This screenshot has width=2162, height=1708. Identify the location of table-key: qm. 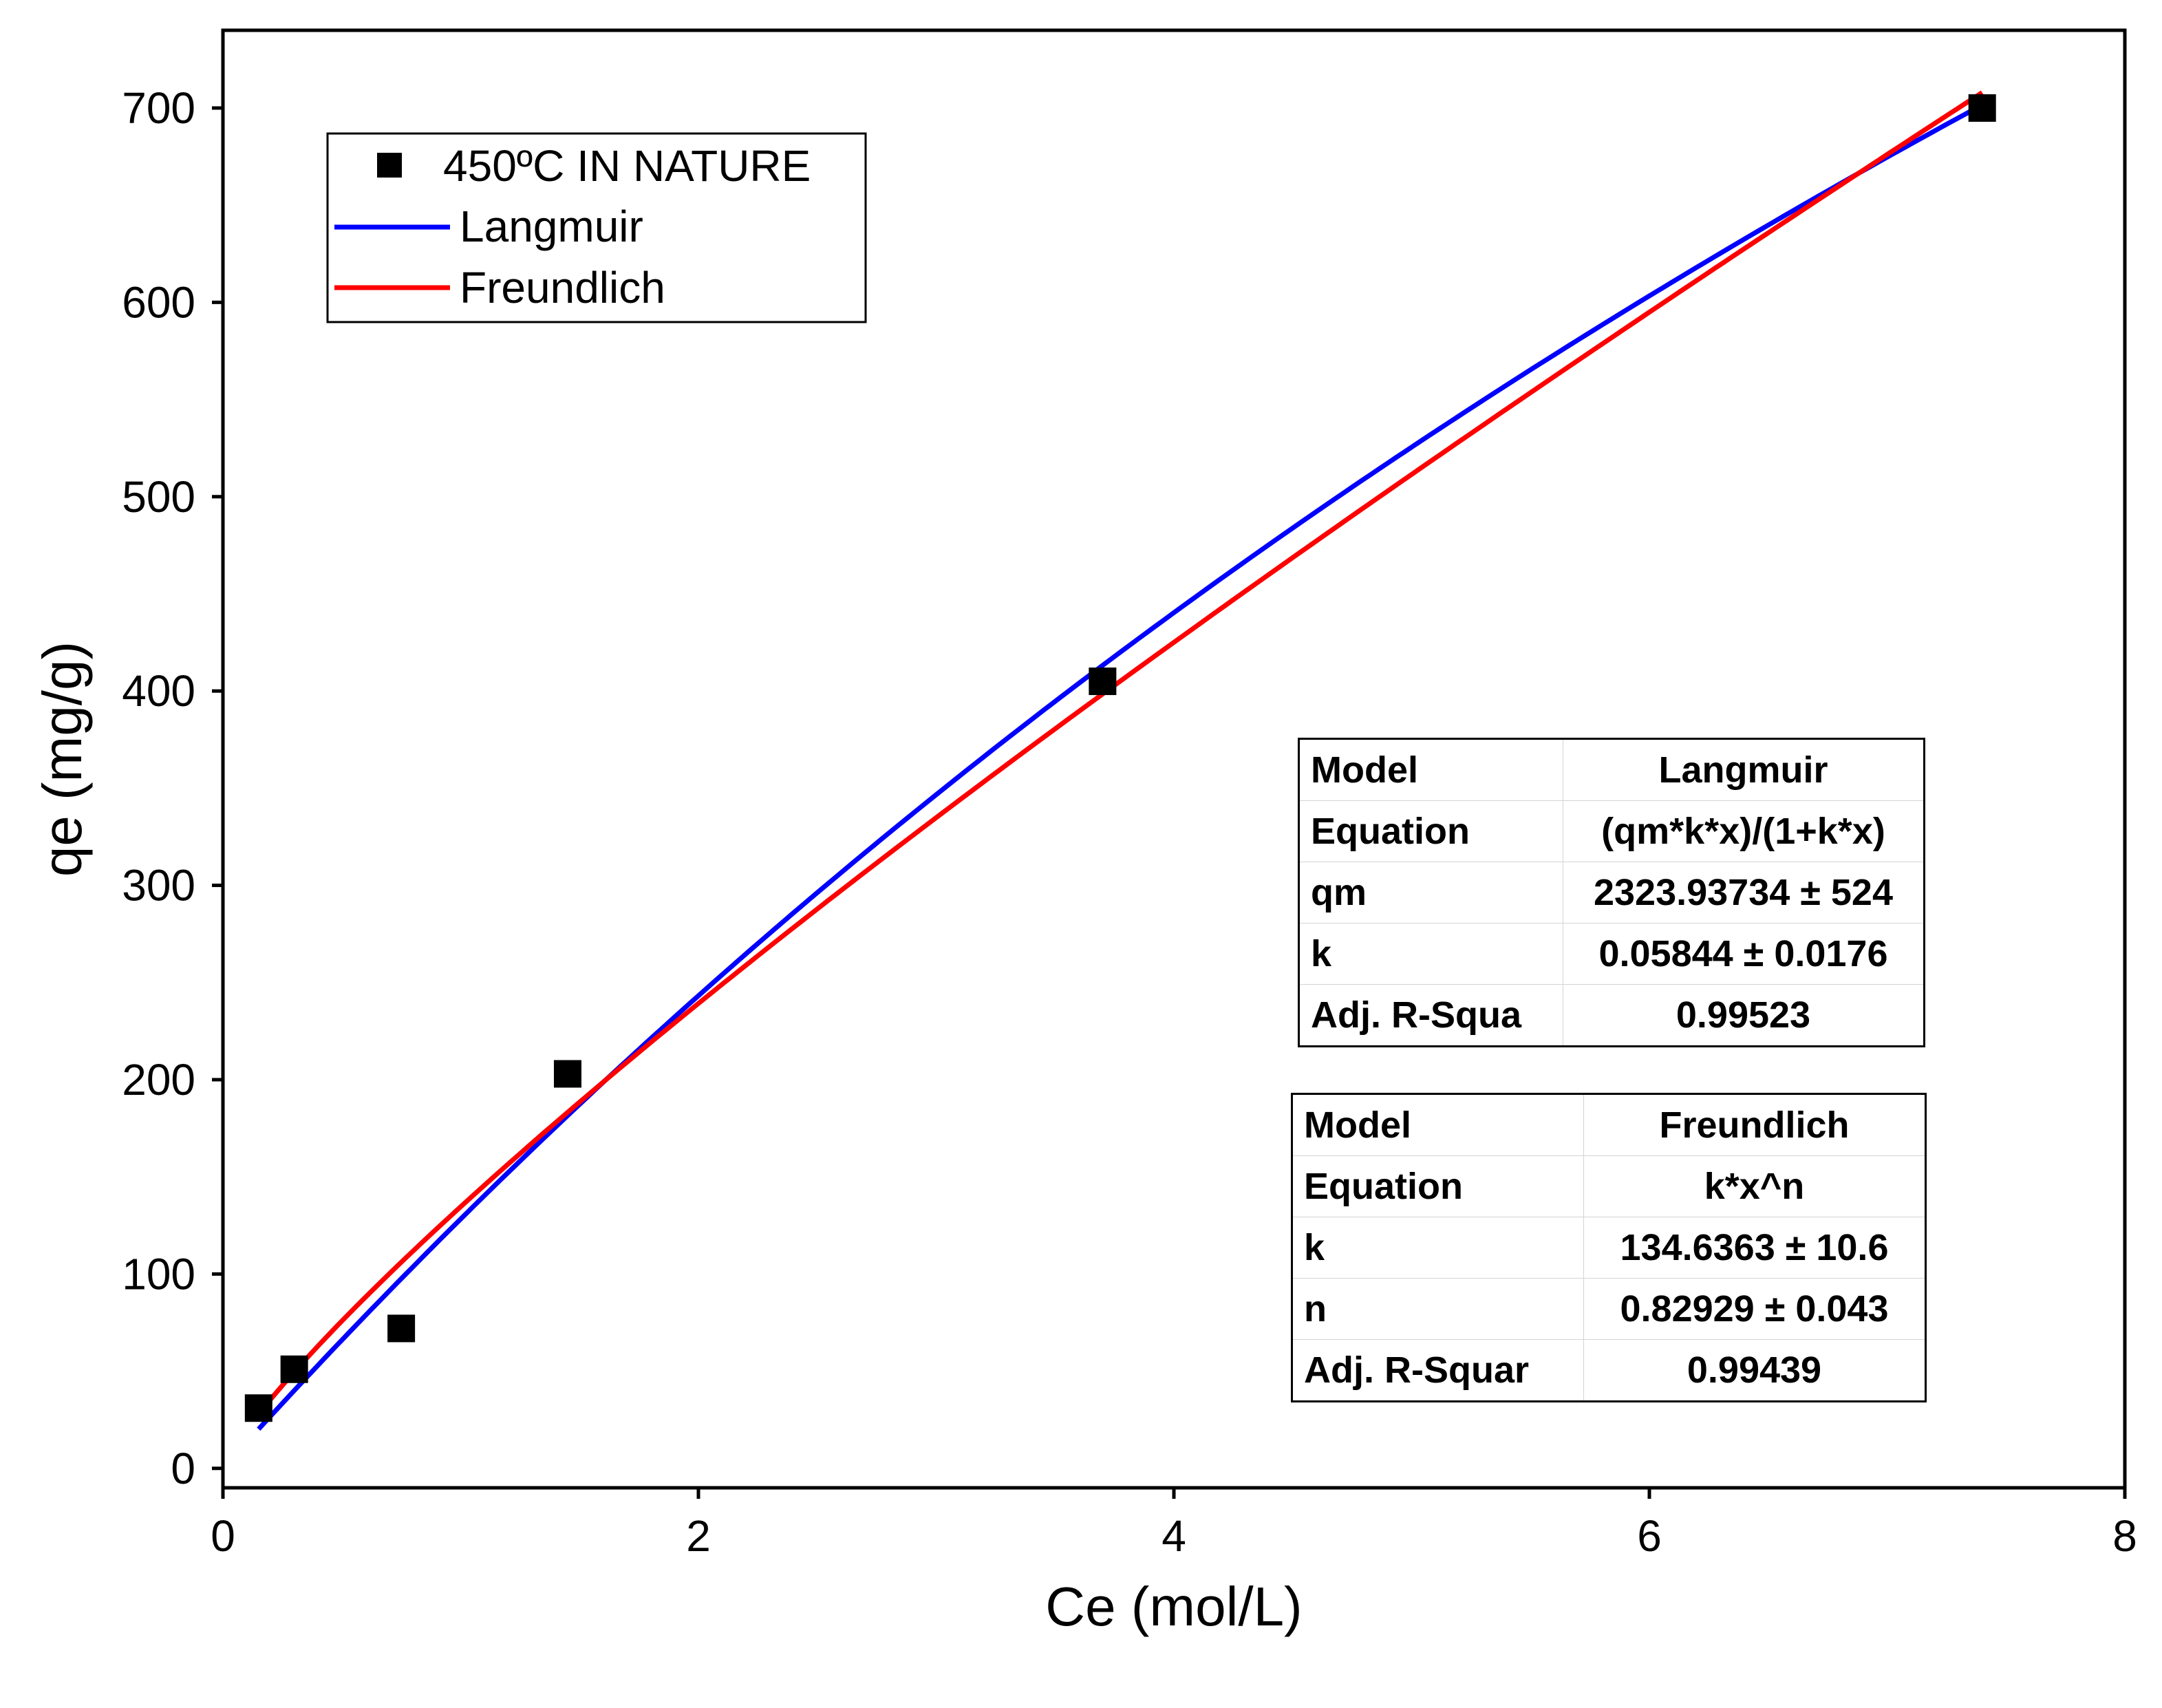
(1430, 893).